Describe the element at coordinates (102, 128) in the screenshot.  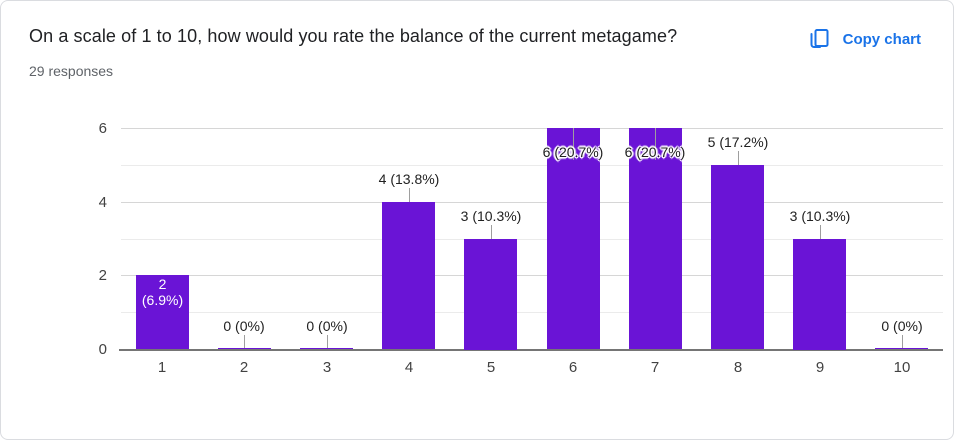
I see `y-tick-6: 6` at that location.